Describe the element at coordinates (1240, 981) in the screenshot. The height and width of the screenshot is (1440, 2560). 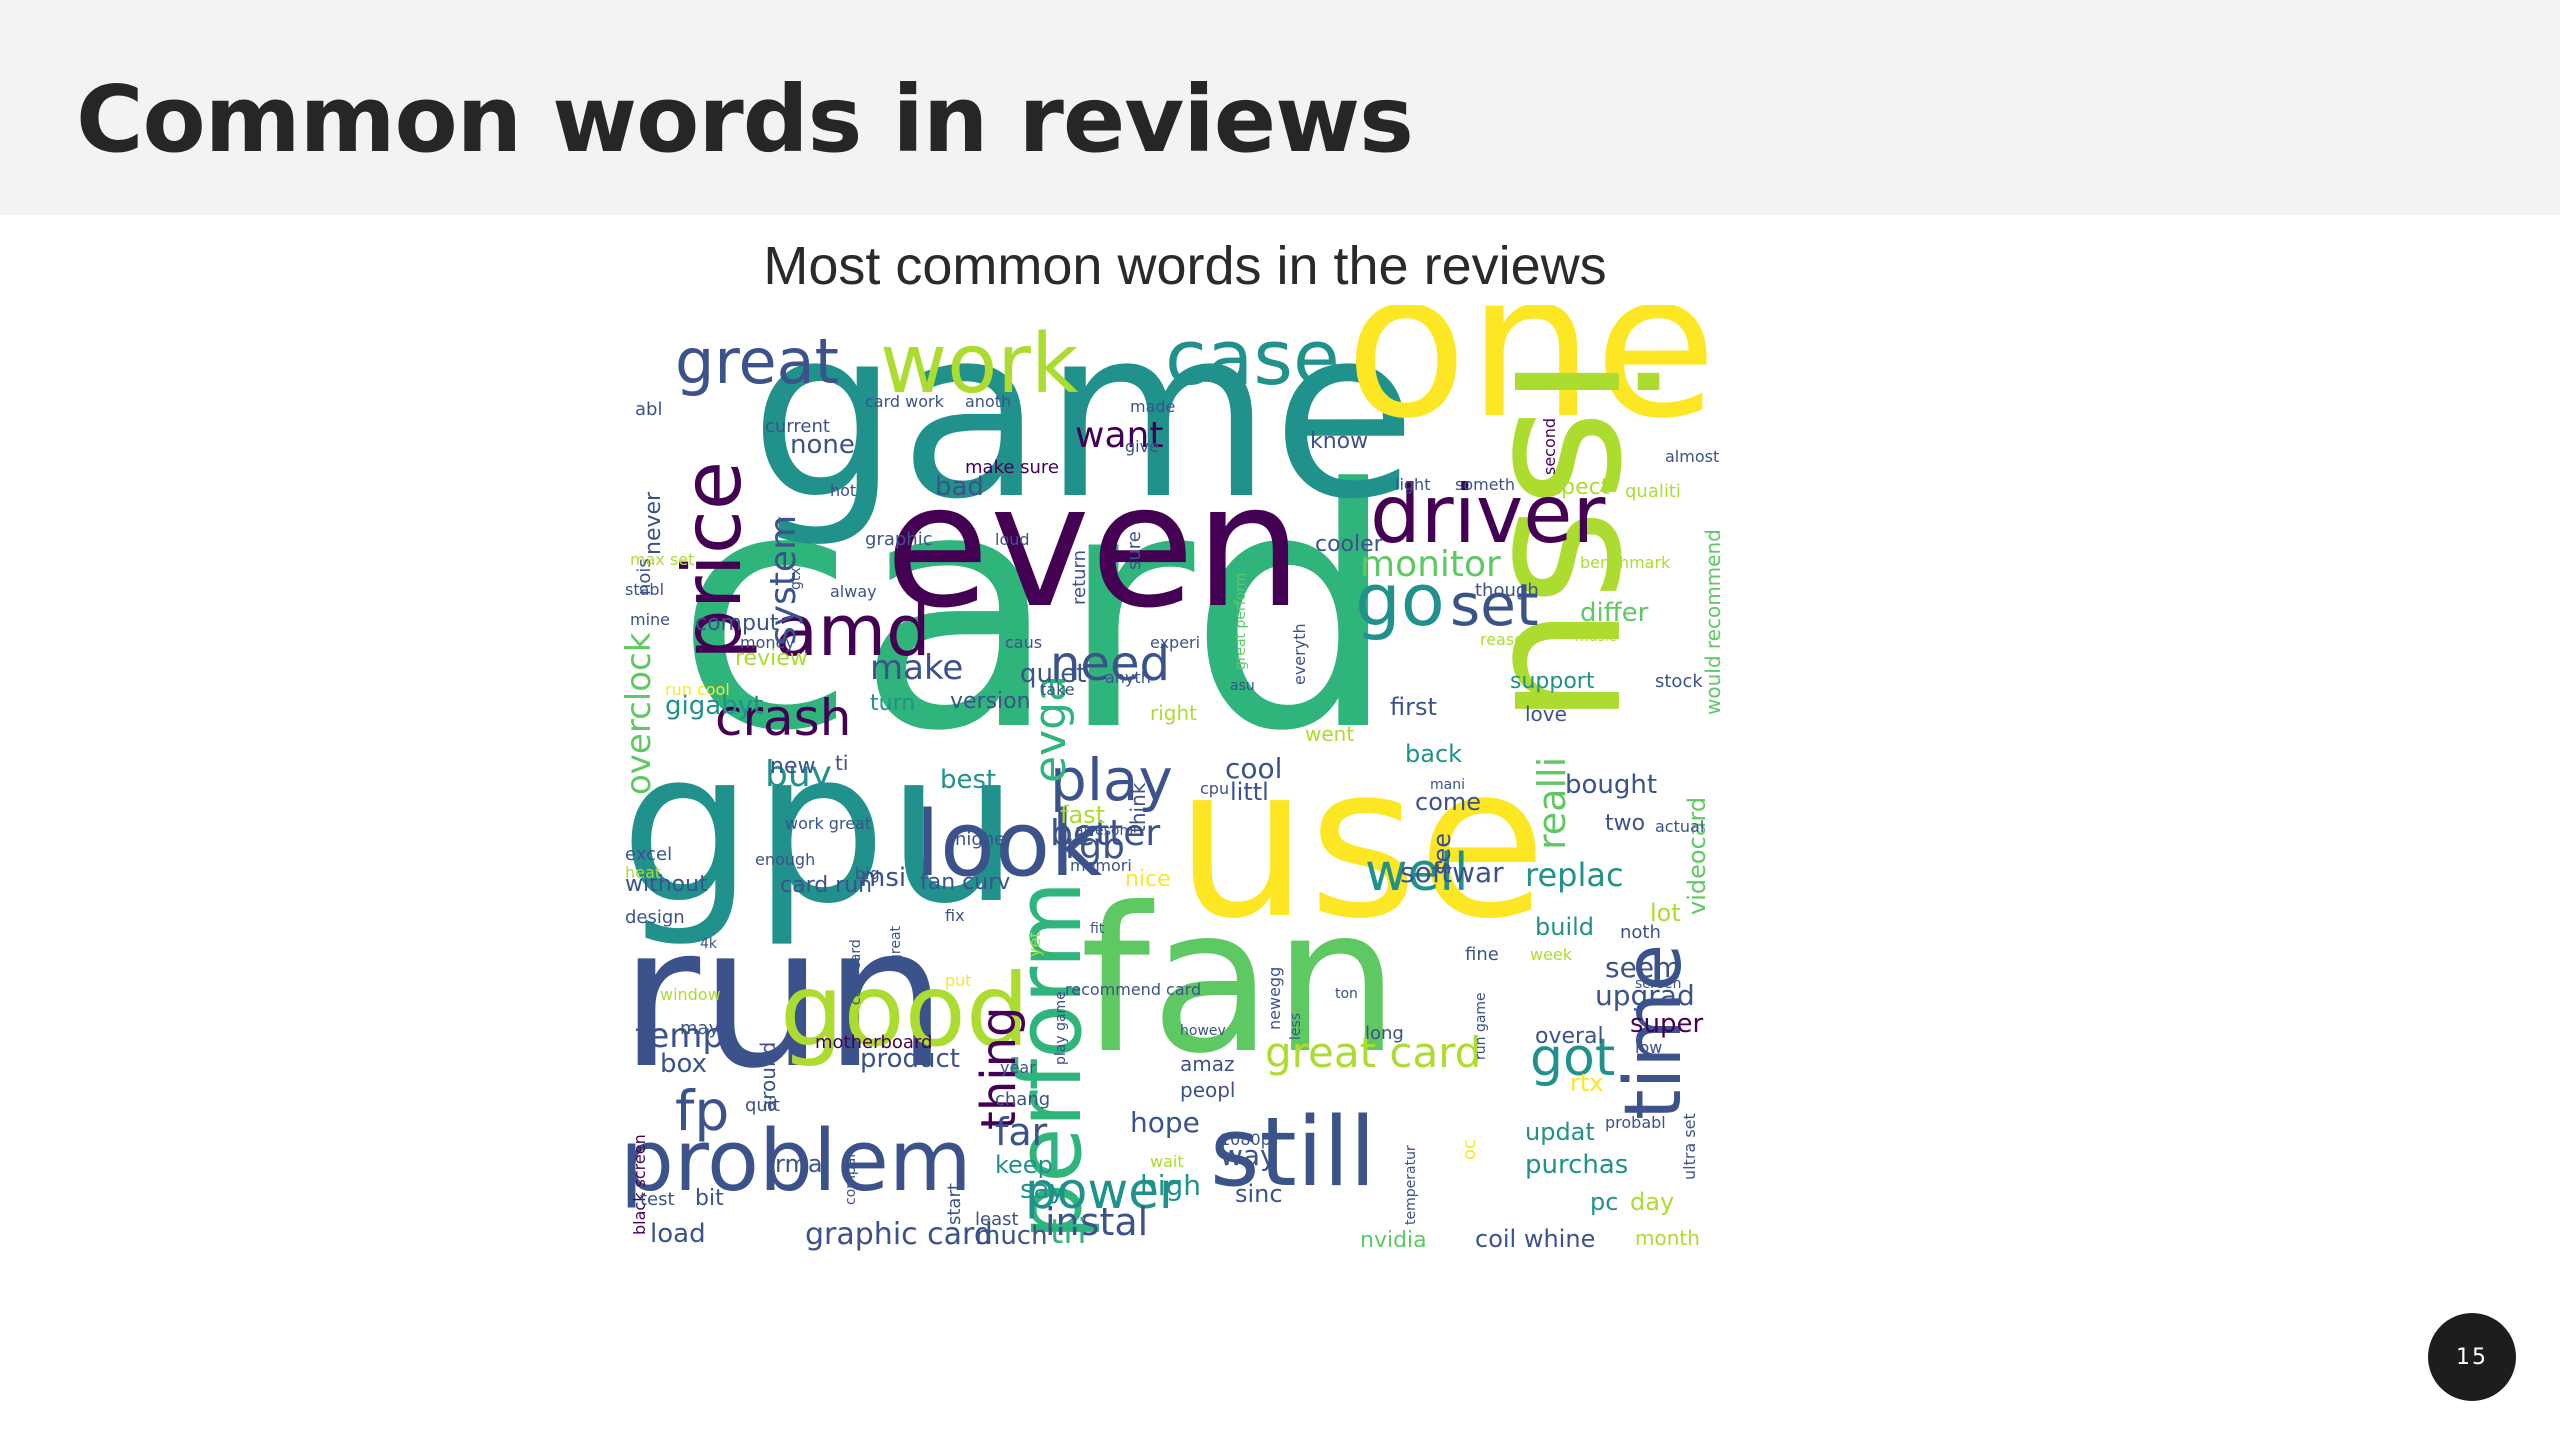
I see `wordcloud-word: fan` at that location.